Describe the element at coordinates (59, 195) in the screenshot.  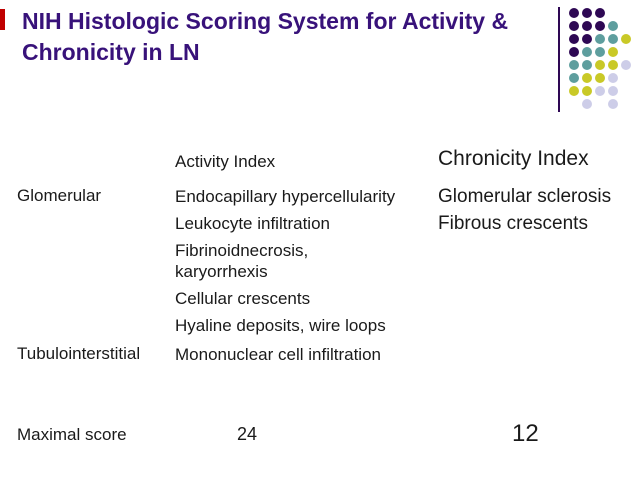
I see `row-label-glomerular: Glomerular` at that location.